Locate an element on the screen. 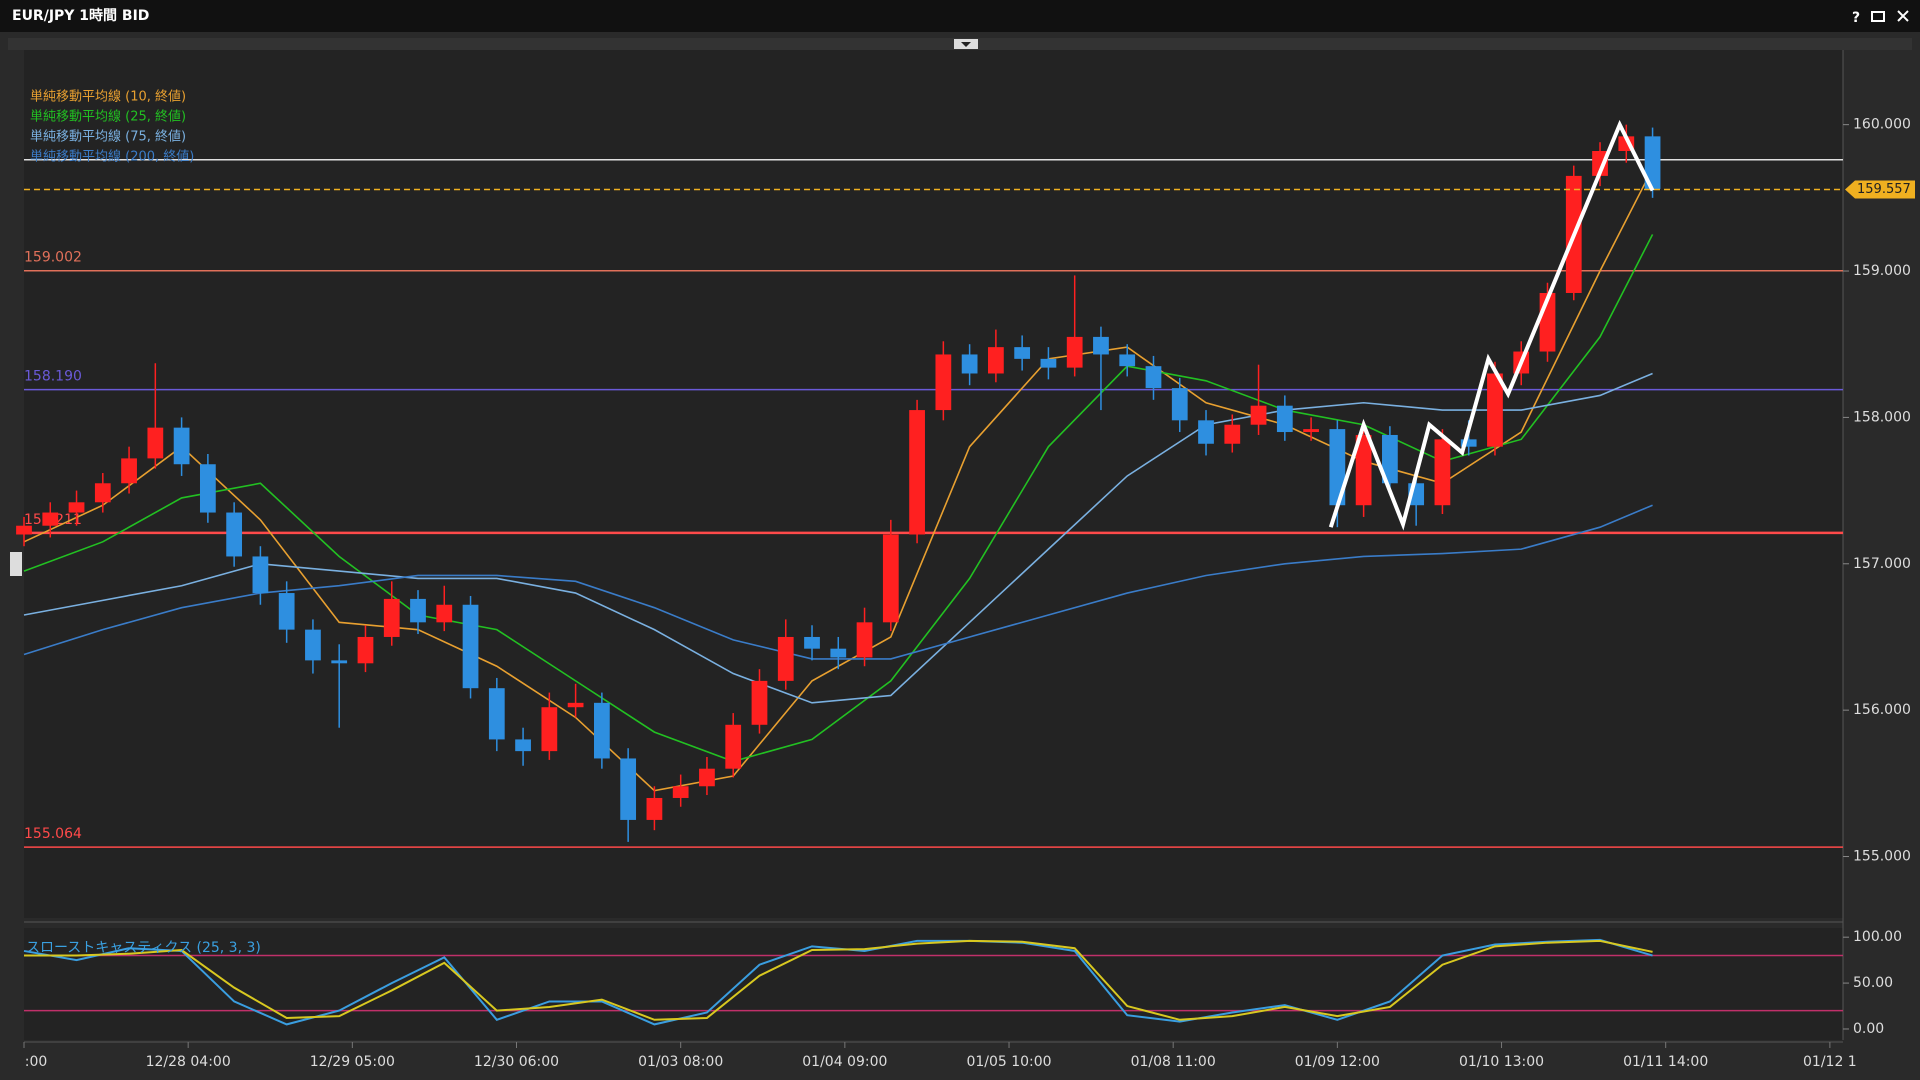 Image resolution: width=1920 pixels, height=1080 pixels. x-tick-label: 01/10 13:00 is located at coordinates (1501, 1062).